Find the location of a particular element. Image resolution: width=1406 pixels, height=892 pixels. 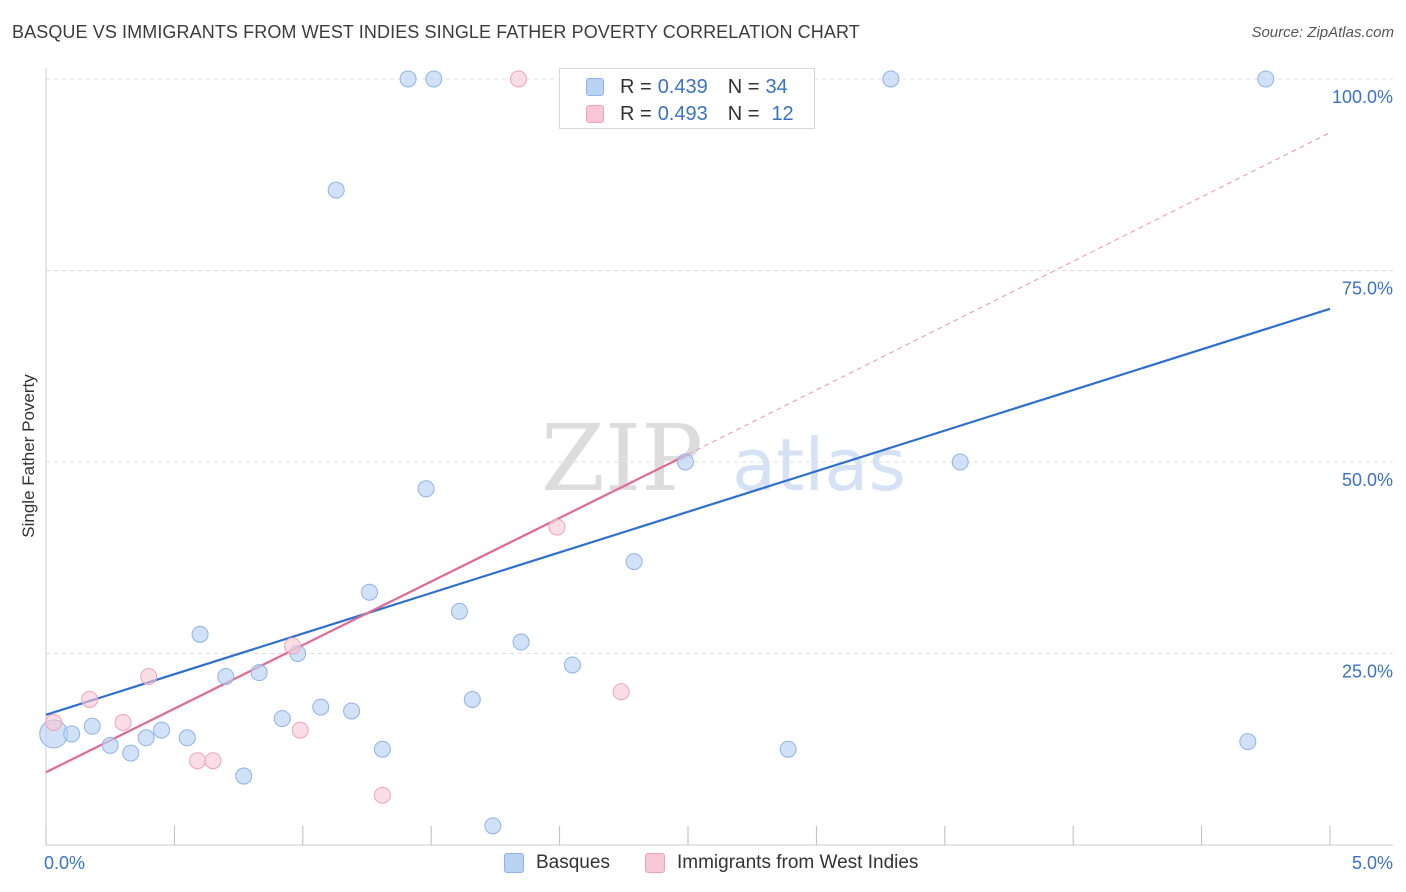

y-tick-label: 50.0% is located at coordinates (1367, 480).